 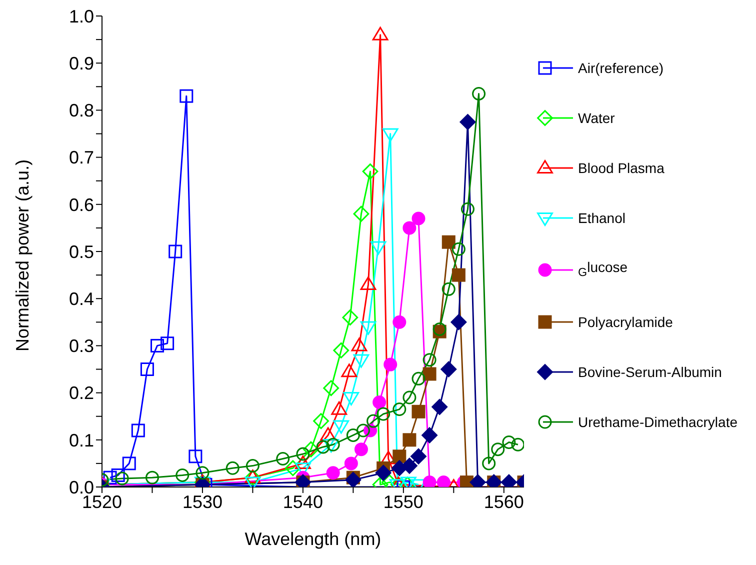 What do you see at coordinates (81, 63) in the screenshot?
I see `y-tick-label: 0.9` at bounding box center [81, 63].